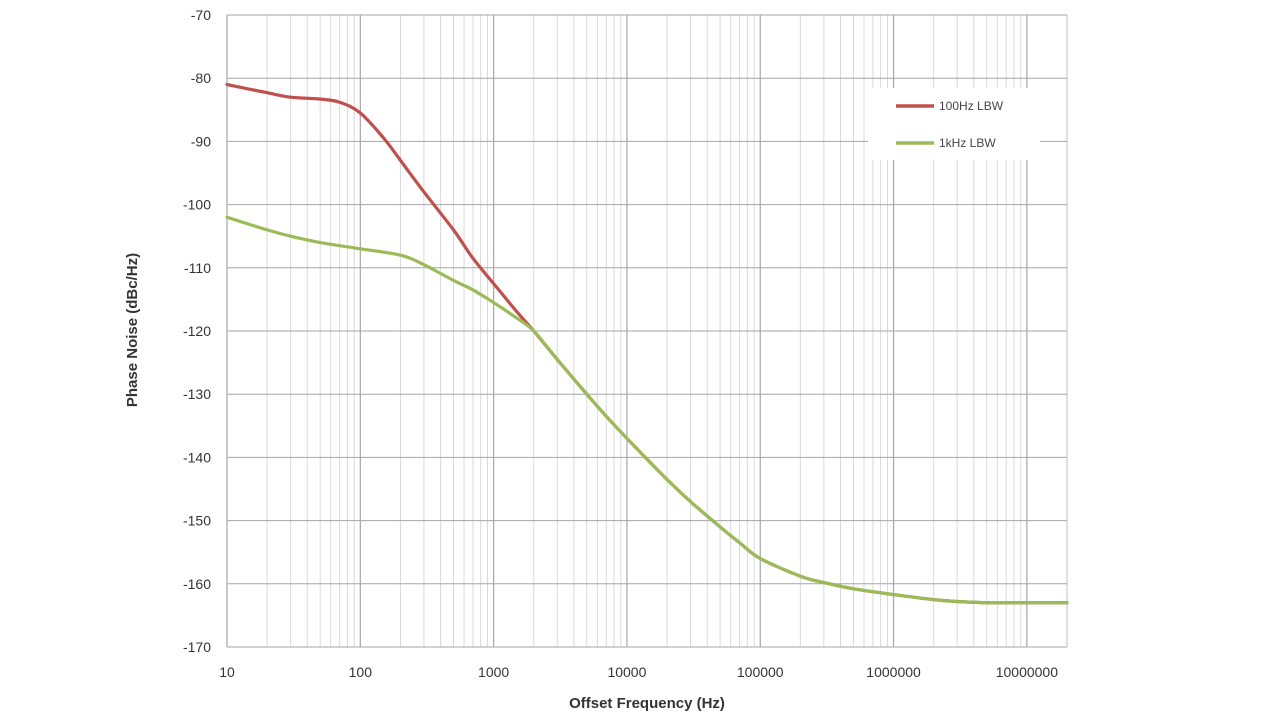 Image resolution: width=1280 pixels, height=721 pixels. I want to click on legend-label-1khz-lbw: 1kHz LBW, so click(967, 143).